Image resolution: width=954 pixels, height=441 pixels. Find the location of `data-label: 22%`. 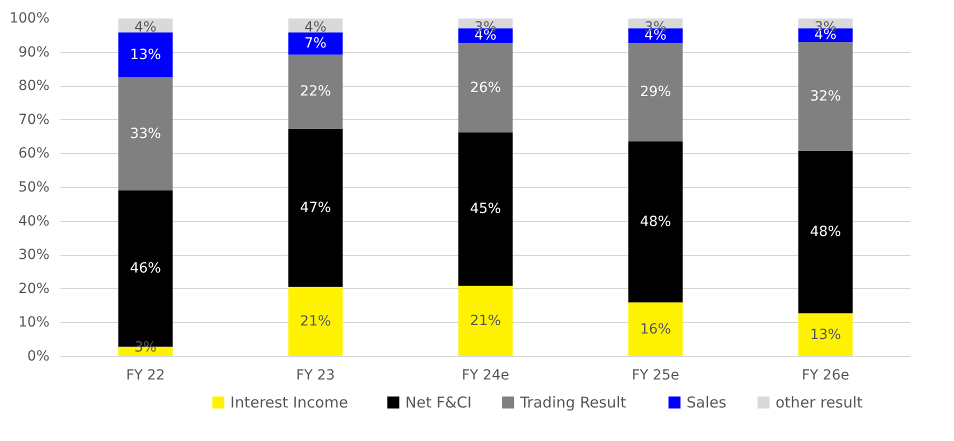

data-label: 22% is located at coordinates (316, 92).